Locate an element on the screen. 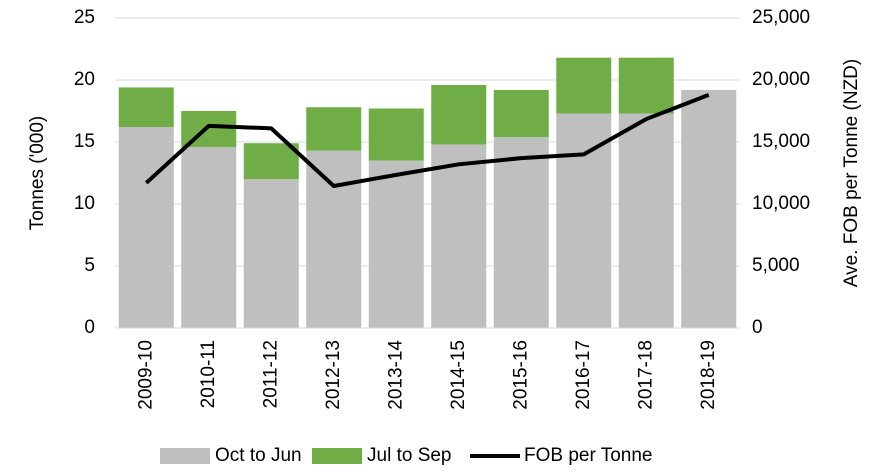 The width and height of the screenshot is (878, 474). y2-tick-label: 20,000 is located at coordinates (781, 79).